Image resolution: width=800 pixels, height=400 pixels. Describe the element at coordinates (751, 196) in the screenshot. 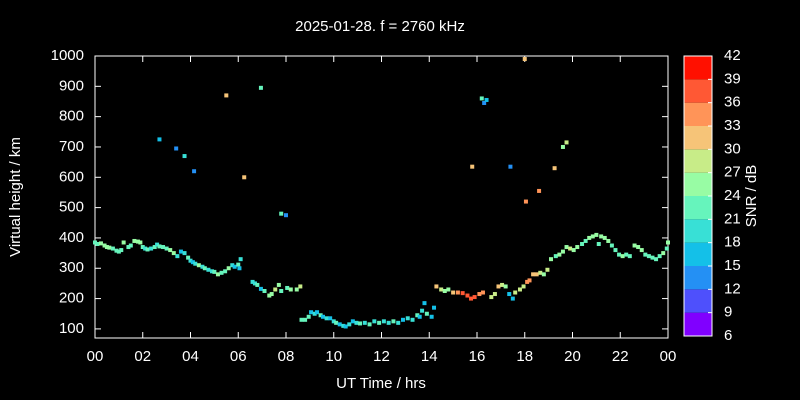

I see `colorbar-label: SNR / dB` at that location.